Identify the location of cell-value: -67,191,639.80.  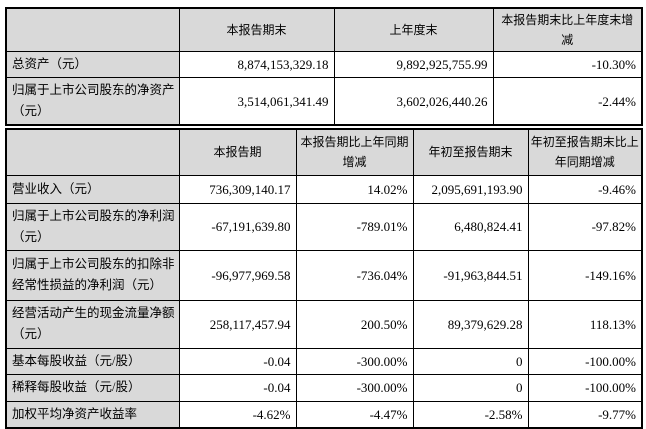
(237, 226).